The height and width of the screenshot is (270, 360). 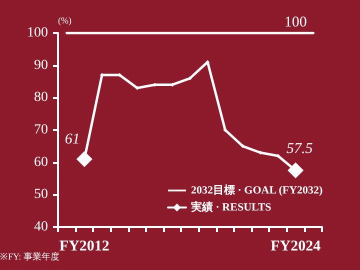 I want to click on x-tick-label: FY2012, so click(x=84, y=246).